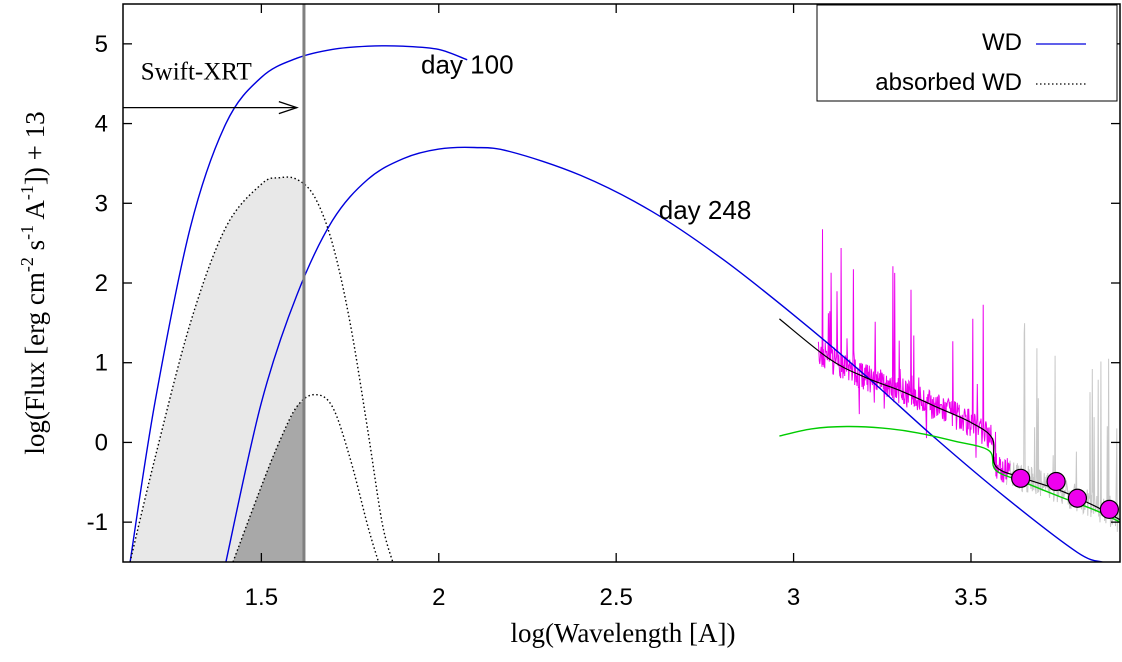 The image size is (1122, 662). Describe the element at coordinates (970, 597) in the screenshot. I see `x-tick-label: 3.5` at that location.